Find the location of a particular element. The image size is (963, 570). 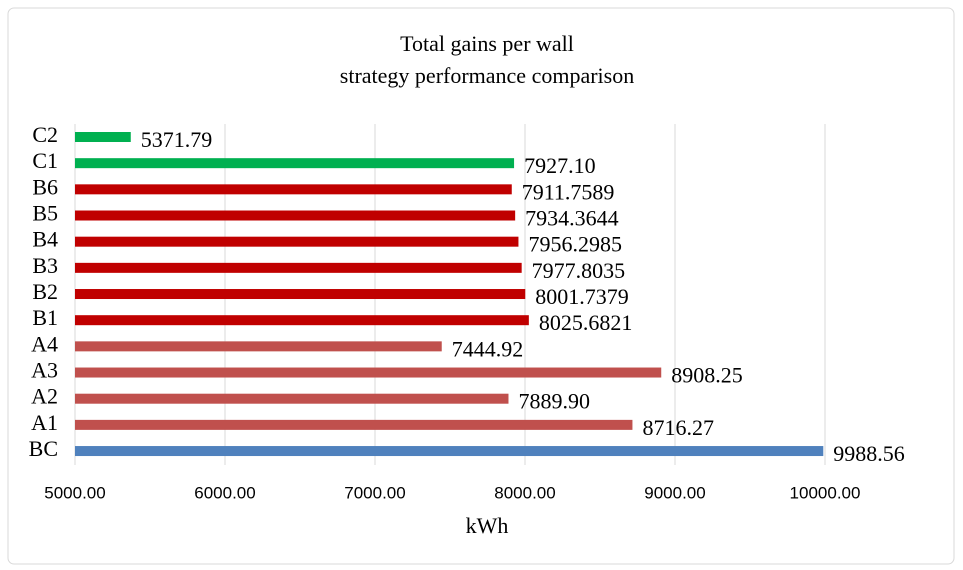

value-label: 5371.79 is located at coordinates (177, 139).